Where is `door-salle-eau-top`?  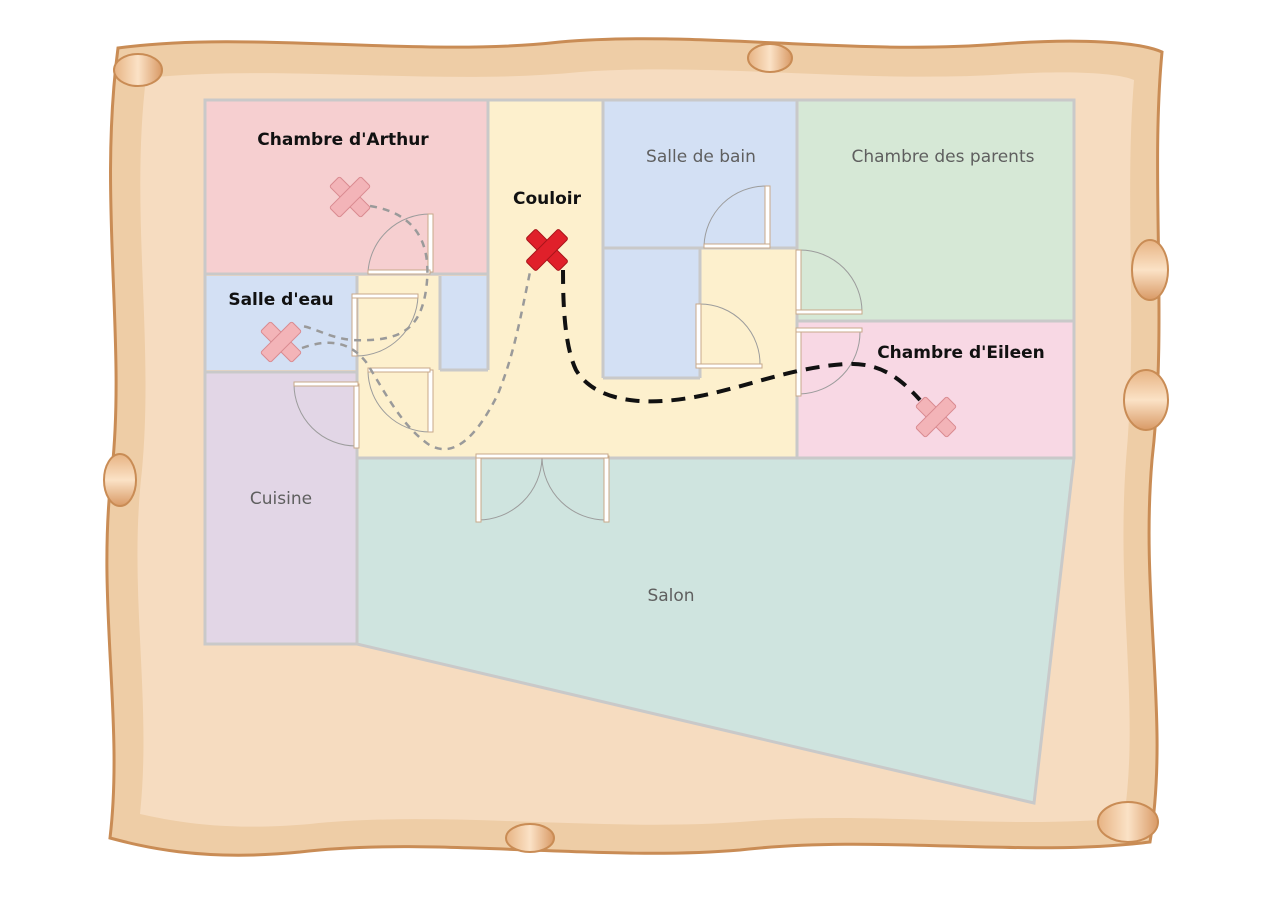 door-salle-eau-top is located at coordinates (385, 325).